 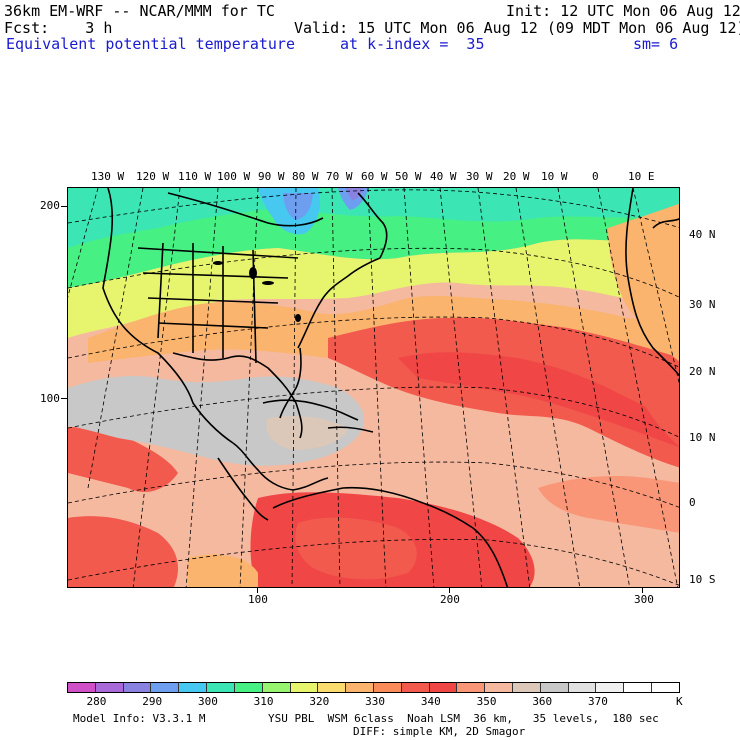 I want to click on lon-label: 130 W, so click(x=108, y=176).